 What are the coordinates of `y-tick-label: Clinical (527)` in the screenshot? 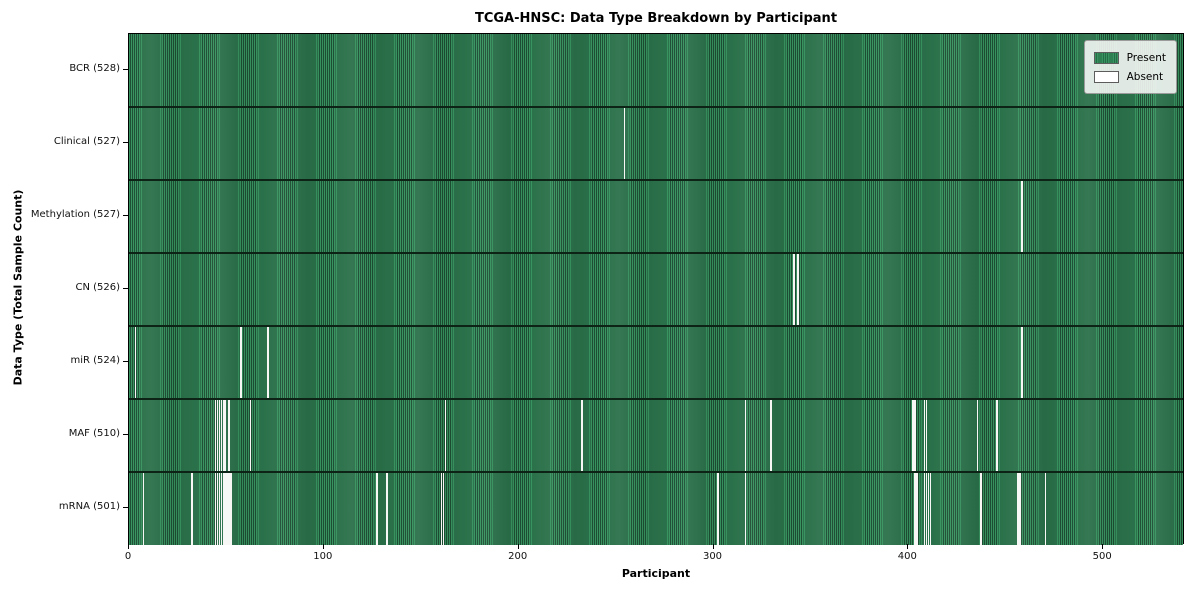 It's located at (86, 141).